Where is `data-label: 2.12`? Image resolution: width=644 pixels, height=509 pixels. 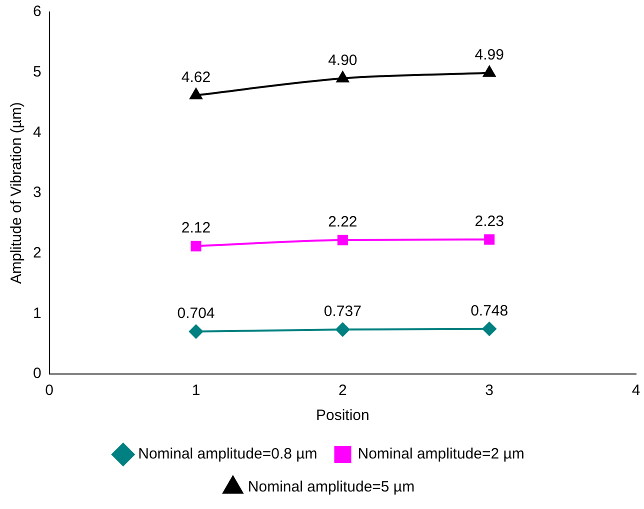 data-label: 2.12 is located at coordinates (196, 228).